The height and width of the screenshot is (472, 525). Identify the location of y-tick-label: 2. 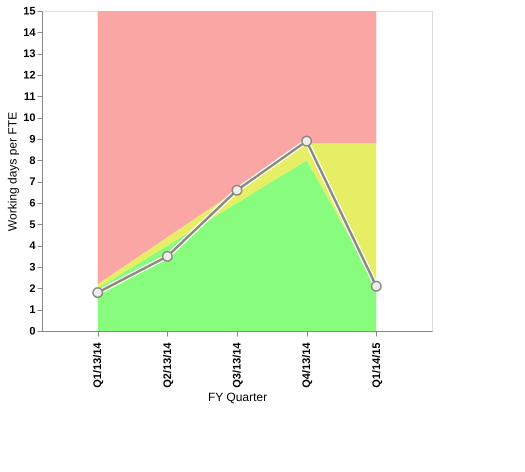
(32, 288).